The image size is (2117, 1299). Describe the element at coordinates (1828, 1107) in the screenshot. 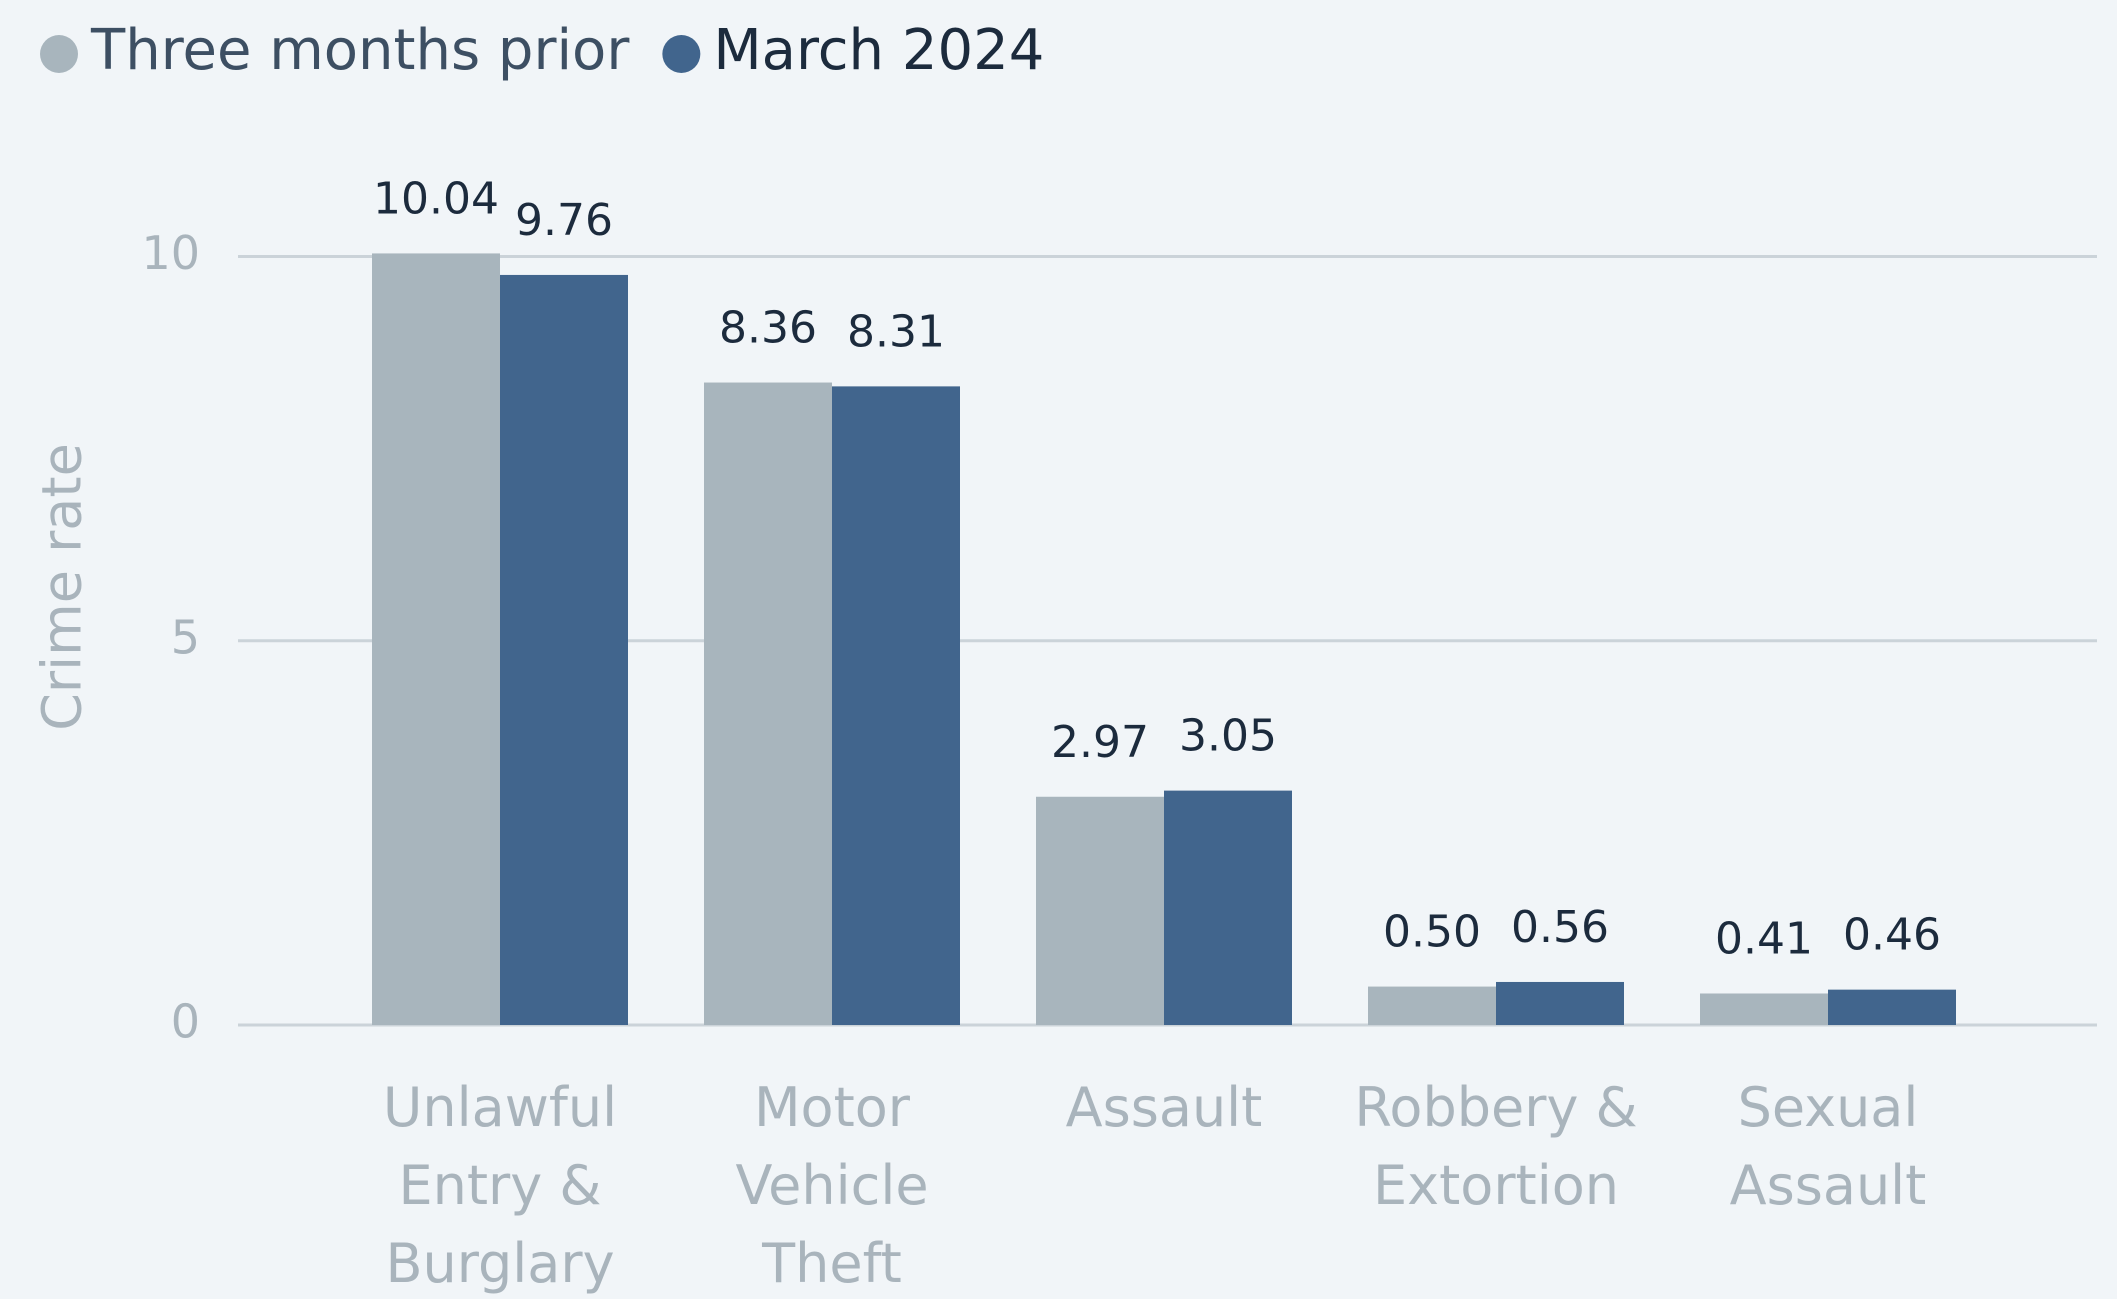

I see `x-tick-label-line: Sexual` at that location.